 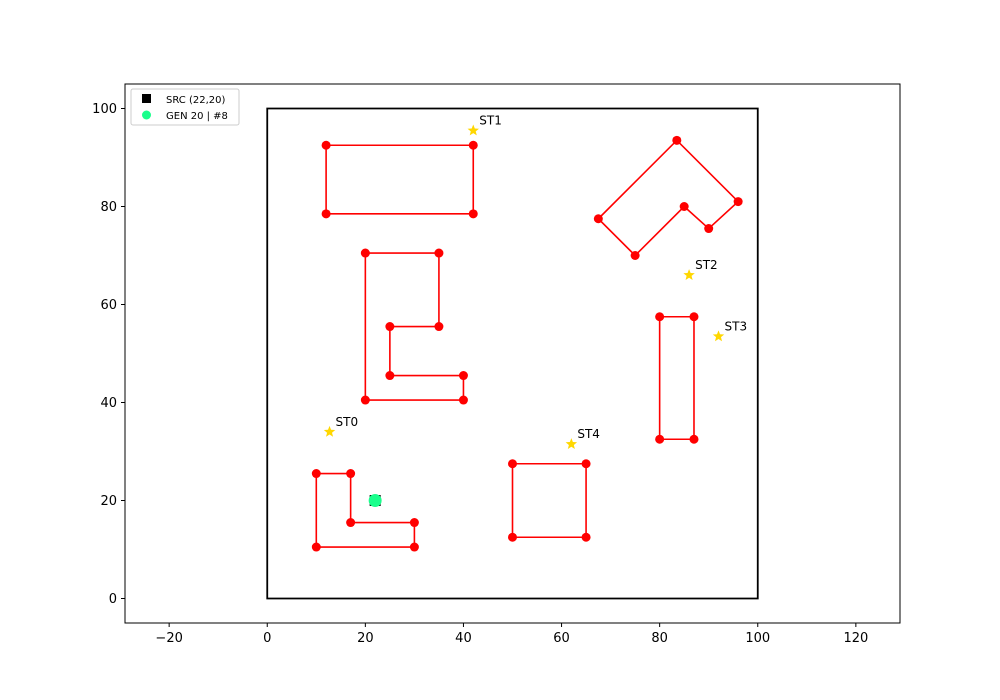 I want to click on generation-marker, so click(x=375, y=500).